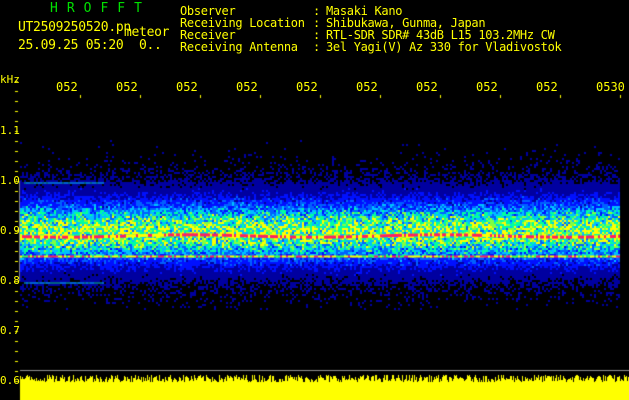  I want to click on receiver-value: RTL-SDR SDR# 43dB L15 103.2MHz CW, so click(440, 35).